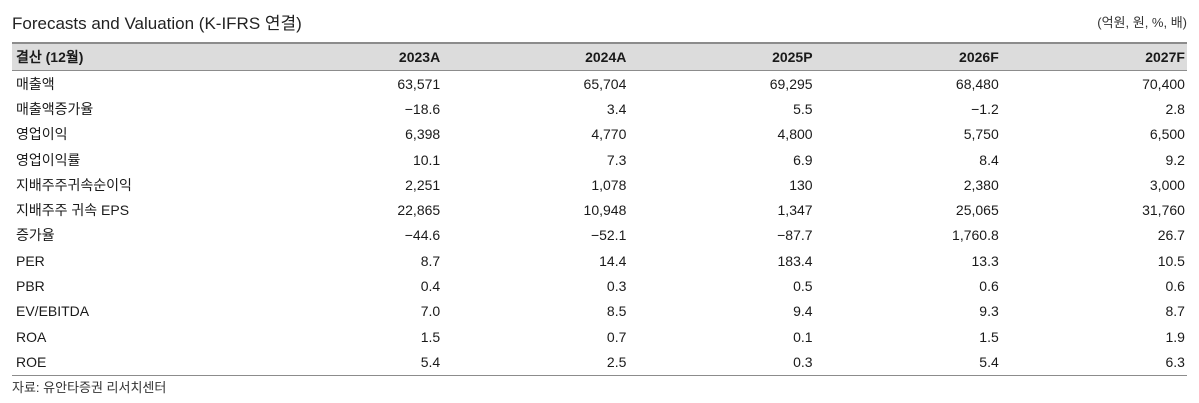 Image resolution: width=1199 pixels, height=403 pixels. I want to click on table-cell: 0.5, so click(803, 286).